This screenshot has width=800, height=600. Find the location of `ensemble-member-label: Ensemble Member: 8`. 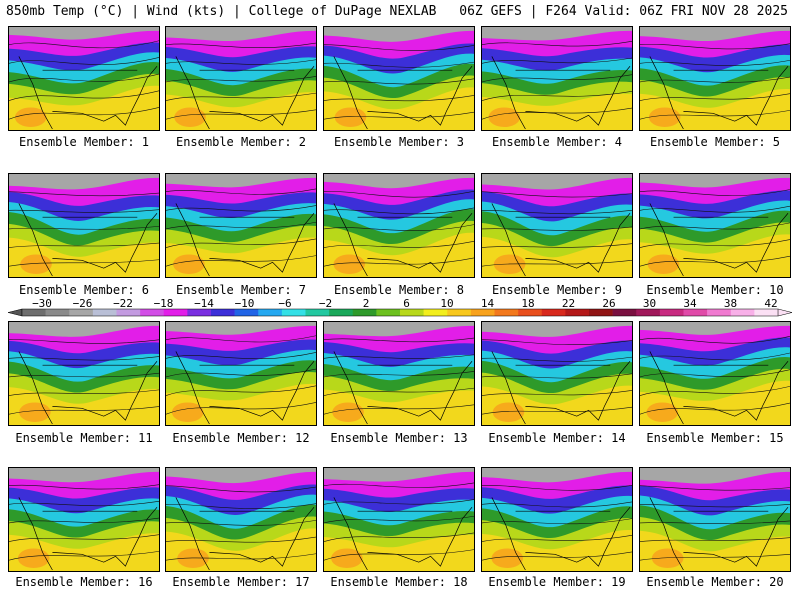

ensemble-member-label: Ensemble Member: 8 is located at coordinates (399, 290).